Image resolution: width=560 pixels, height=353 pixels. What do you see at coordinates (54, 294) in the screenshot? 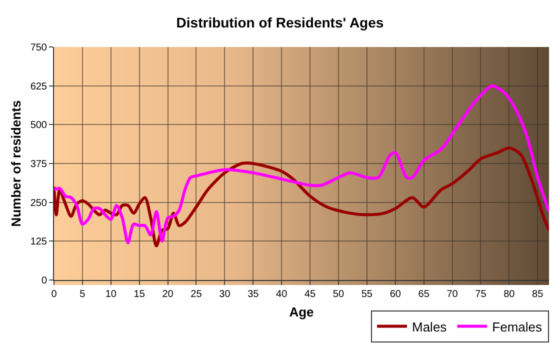
I see `x-tick-label: 0` at bounding box center [54, 294].